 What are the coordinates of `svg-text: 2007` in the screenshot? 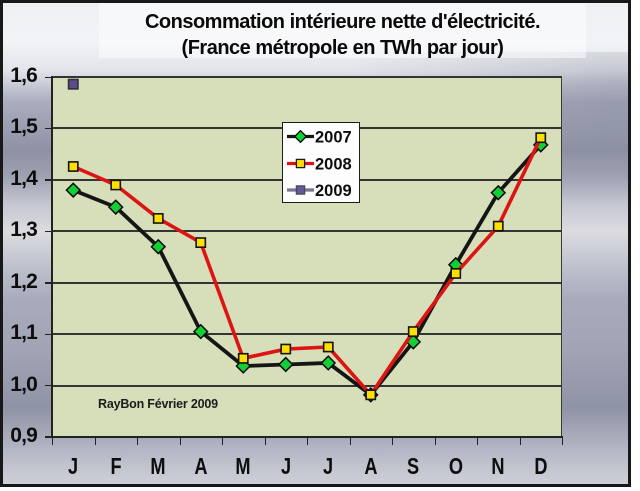 It's located at (333, 138).